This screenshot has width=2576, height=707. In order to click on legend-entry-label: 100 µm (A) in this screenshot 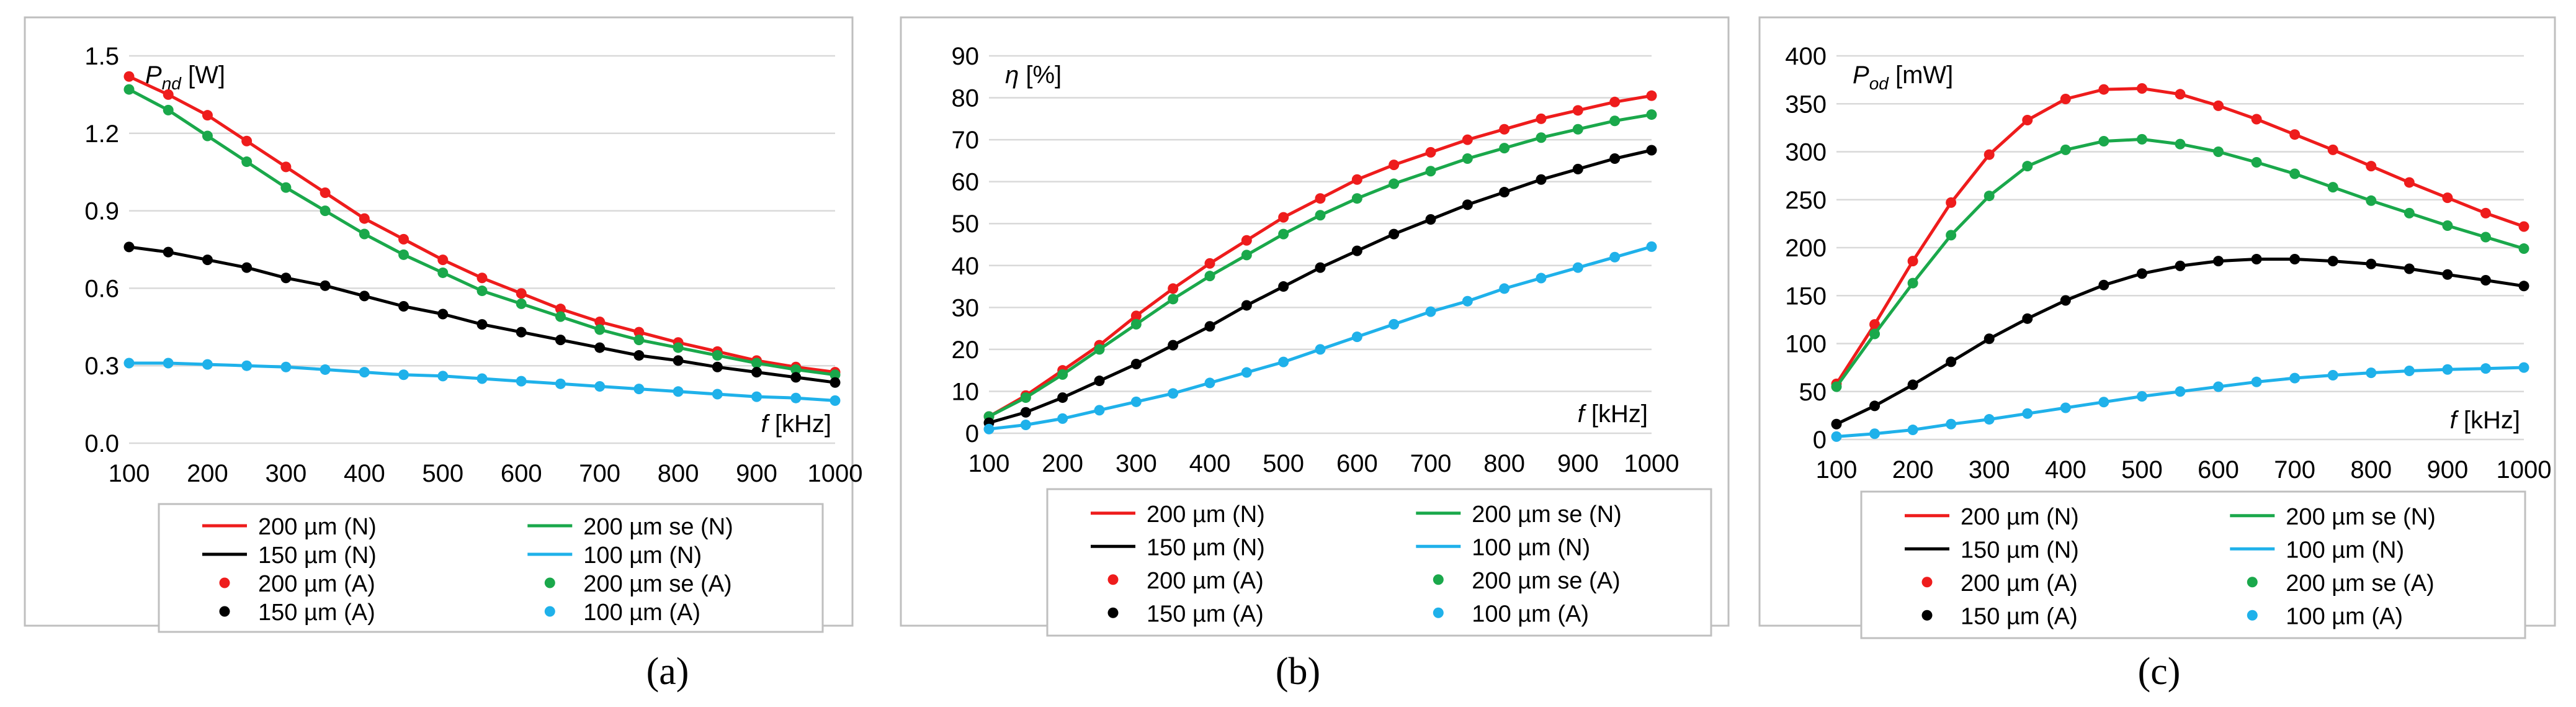, I will do `click(641, 613)`.